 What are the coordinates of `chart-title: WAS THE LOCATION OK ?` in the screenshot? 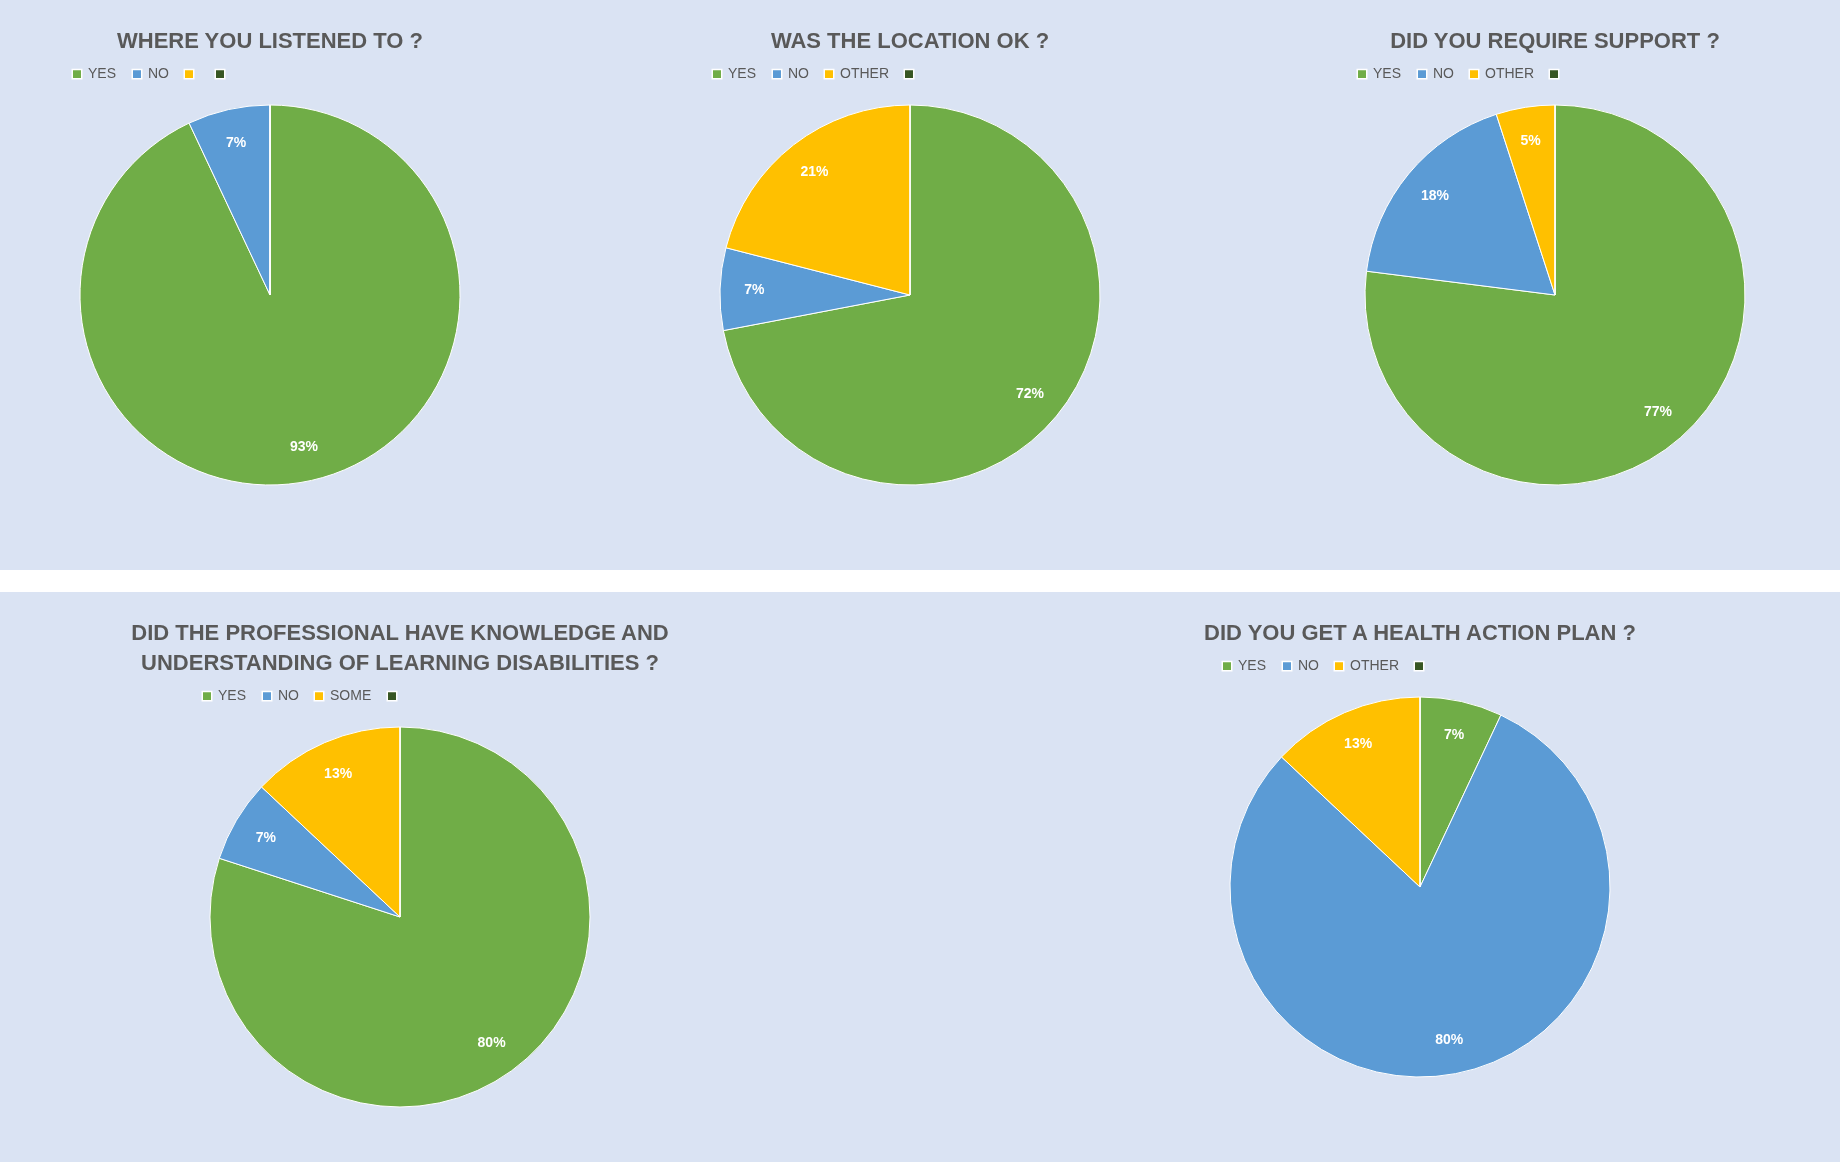 It's located at (910, 40).